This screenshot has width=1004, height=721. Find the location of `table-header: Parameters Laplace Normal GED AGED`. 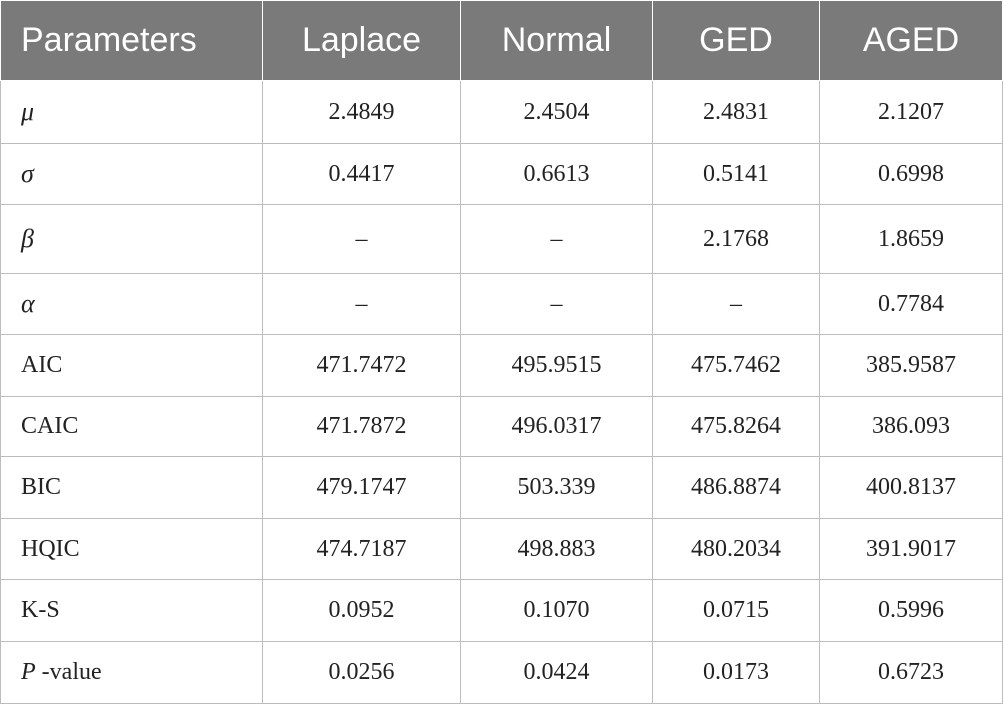

table-header: Parameters Laplace Normal GED AGED is located at coordinates (501, 40).